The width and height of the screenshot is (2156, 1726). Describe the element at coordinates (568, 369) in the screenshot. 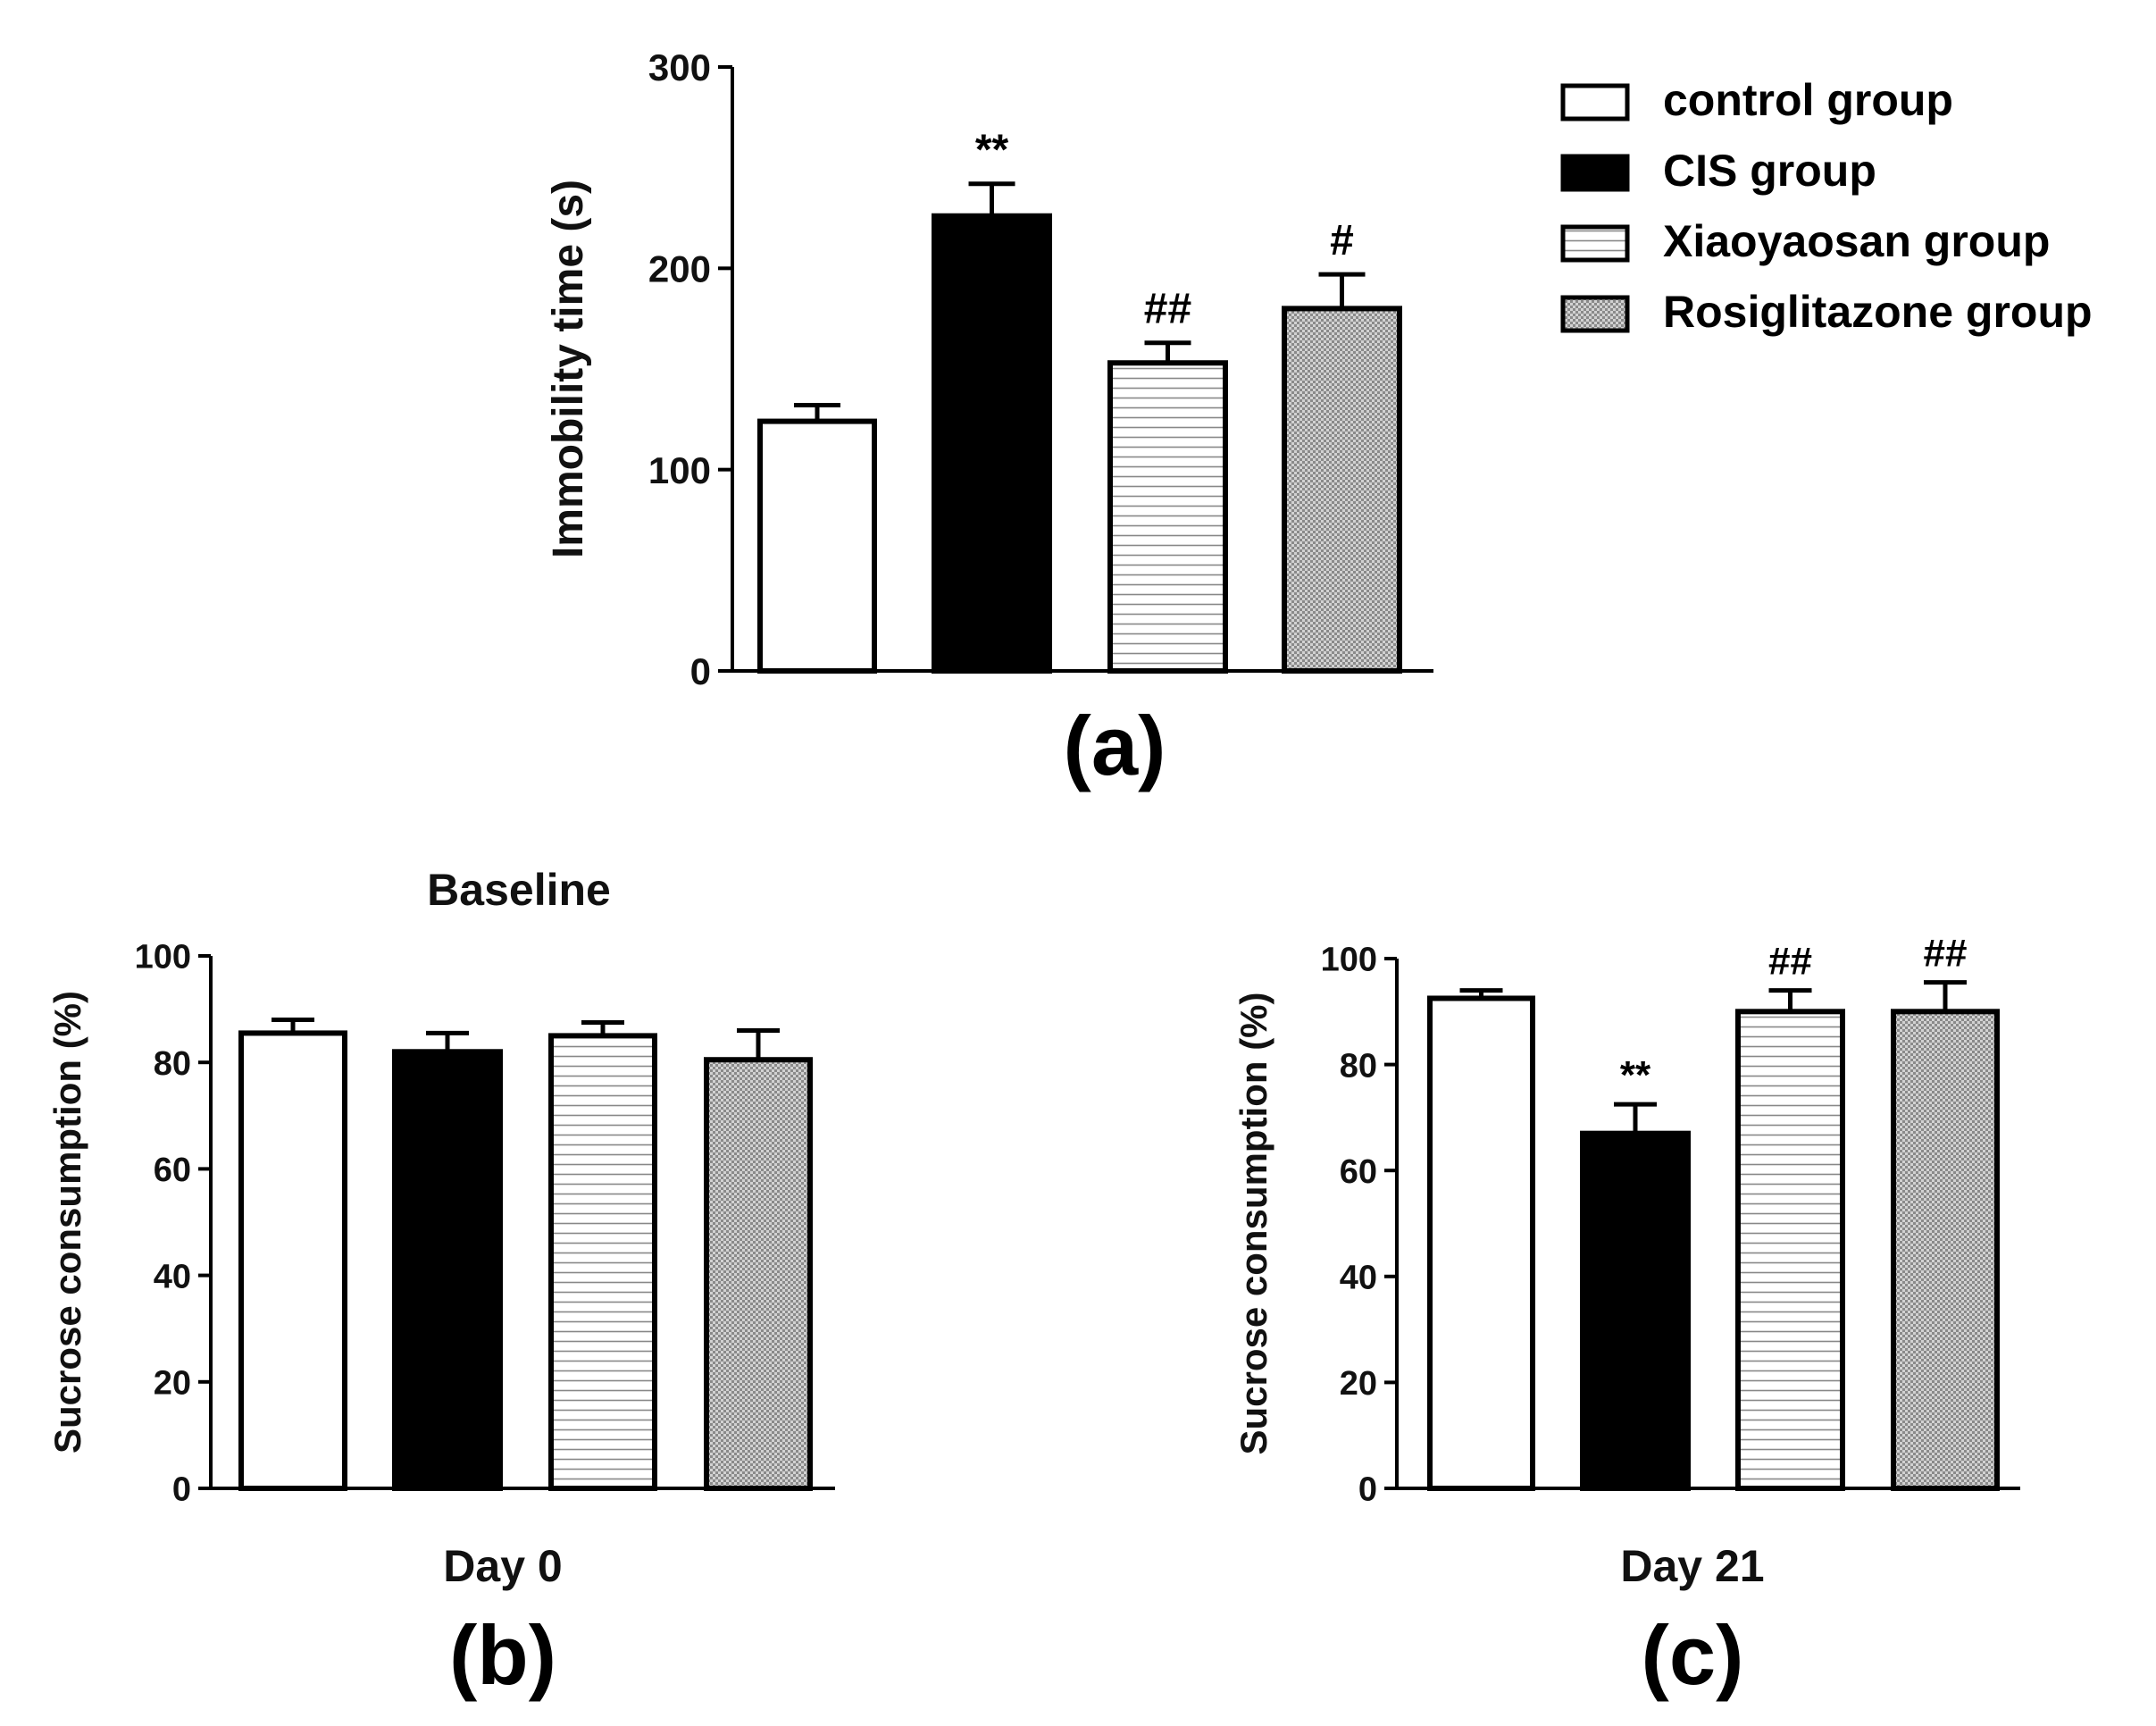

I see `y-axis-title: Immobility time (s)` at that location.